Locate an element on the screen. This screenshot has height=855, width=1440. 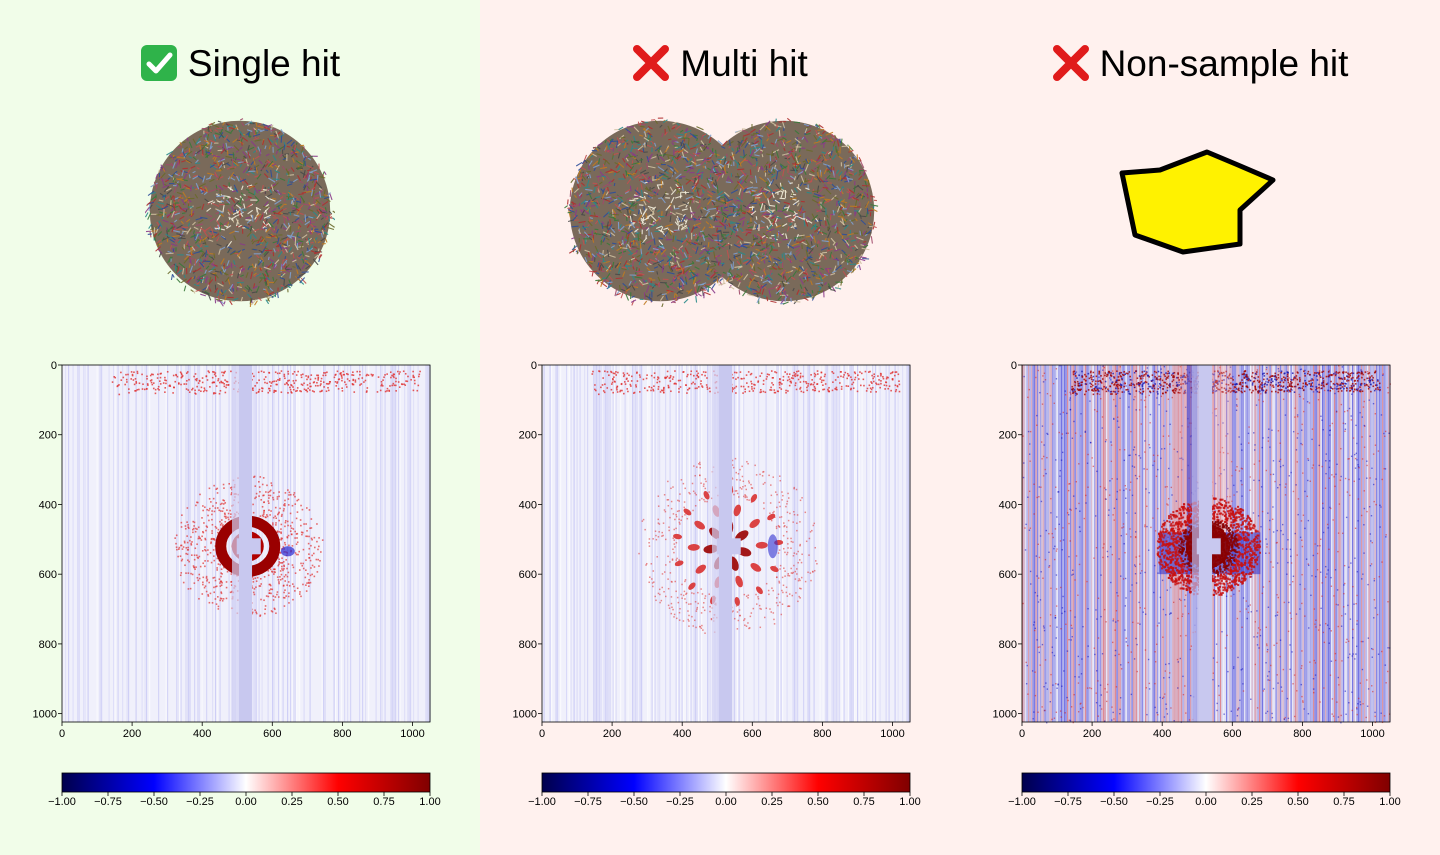
panel-title-text: Single hit is located at coordinates (264, 63).